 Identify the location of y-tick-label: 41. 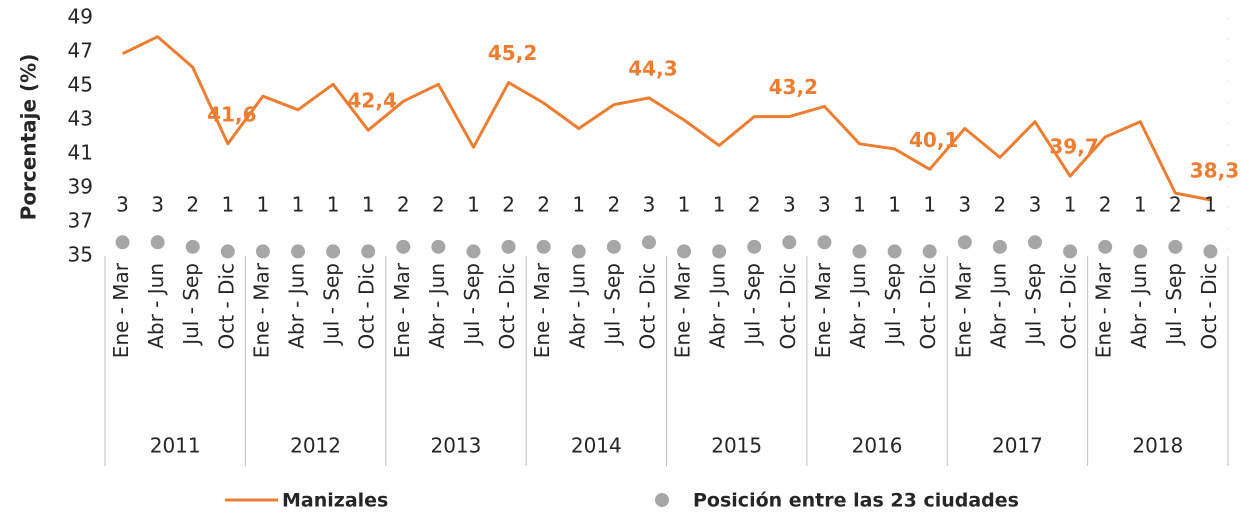
(80, 153).